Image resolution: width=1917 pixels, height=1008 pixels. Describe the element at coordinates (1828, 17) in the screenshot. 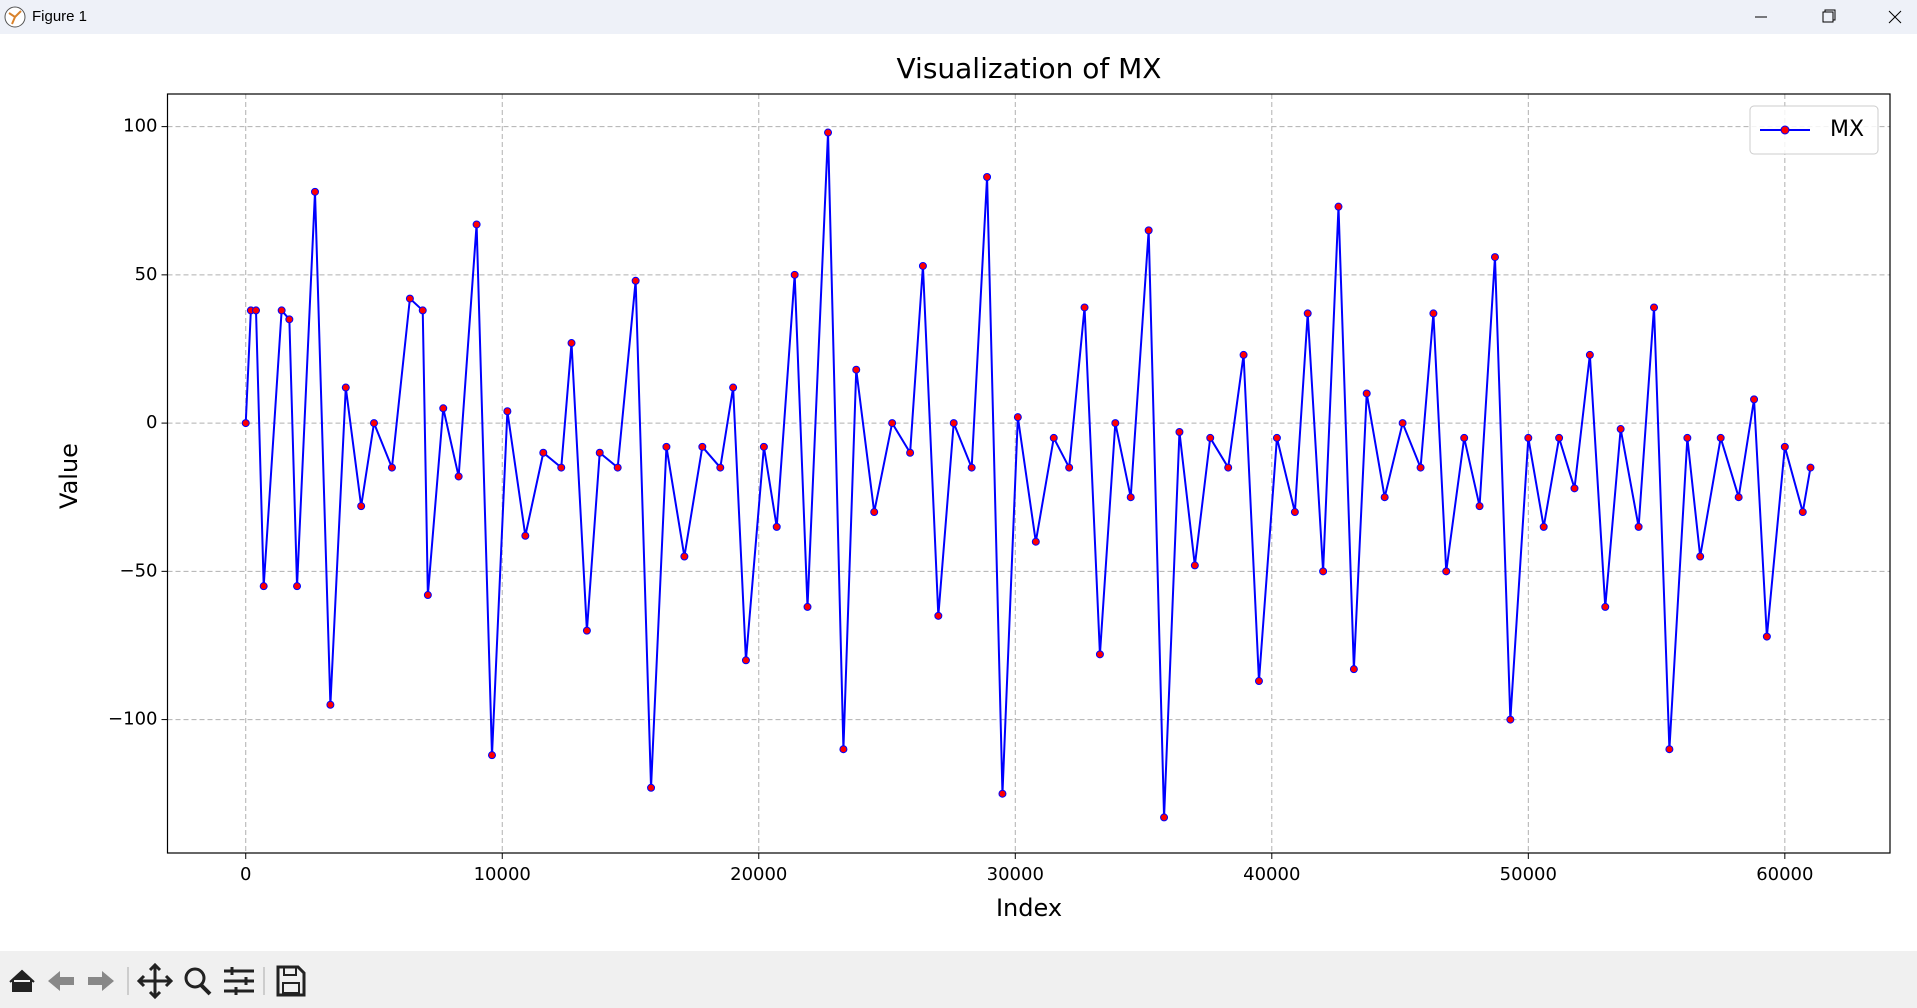

I see `restore` at that location.